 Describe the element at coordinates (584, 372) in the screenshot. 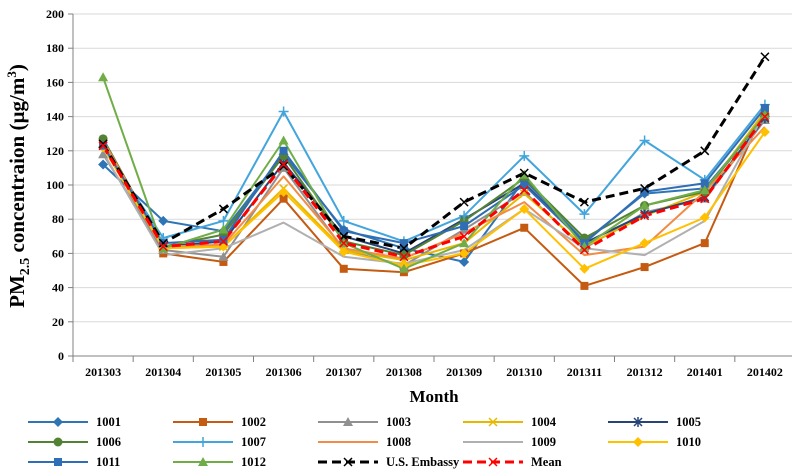

I see `x-tick-label: 201311` at that location.